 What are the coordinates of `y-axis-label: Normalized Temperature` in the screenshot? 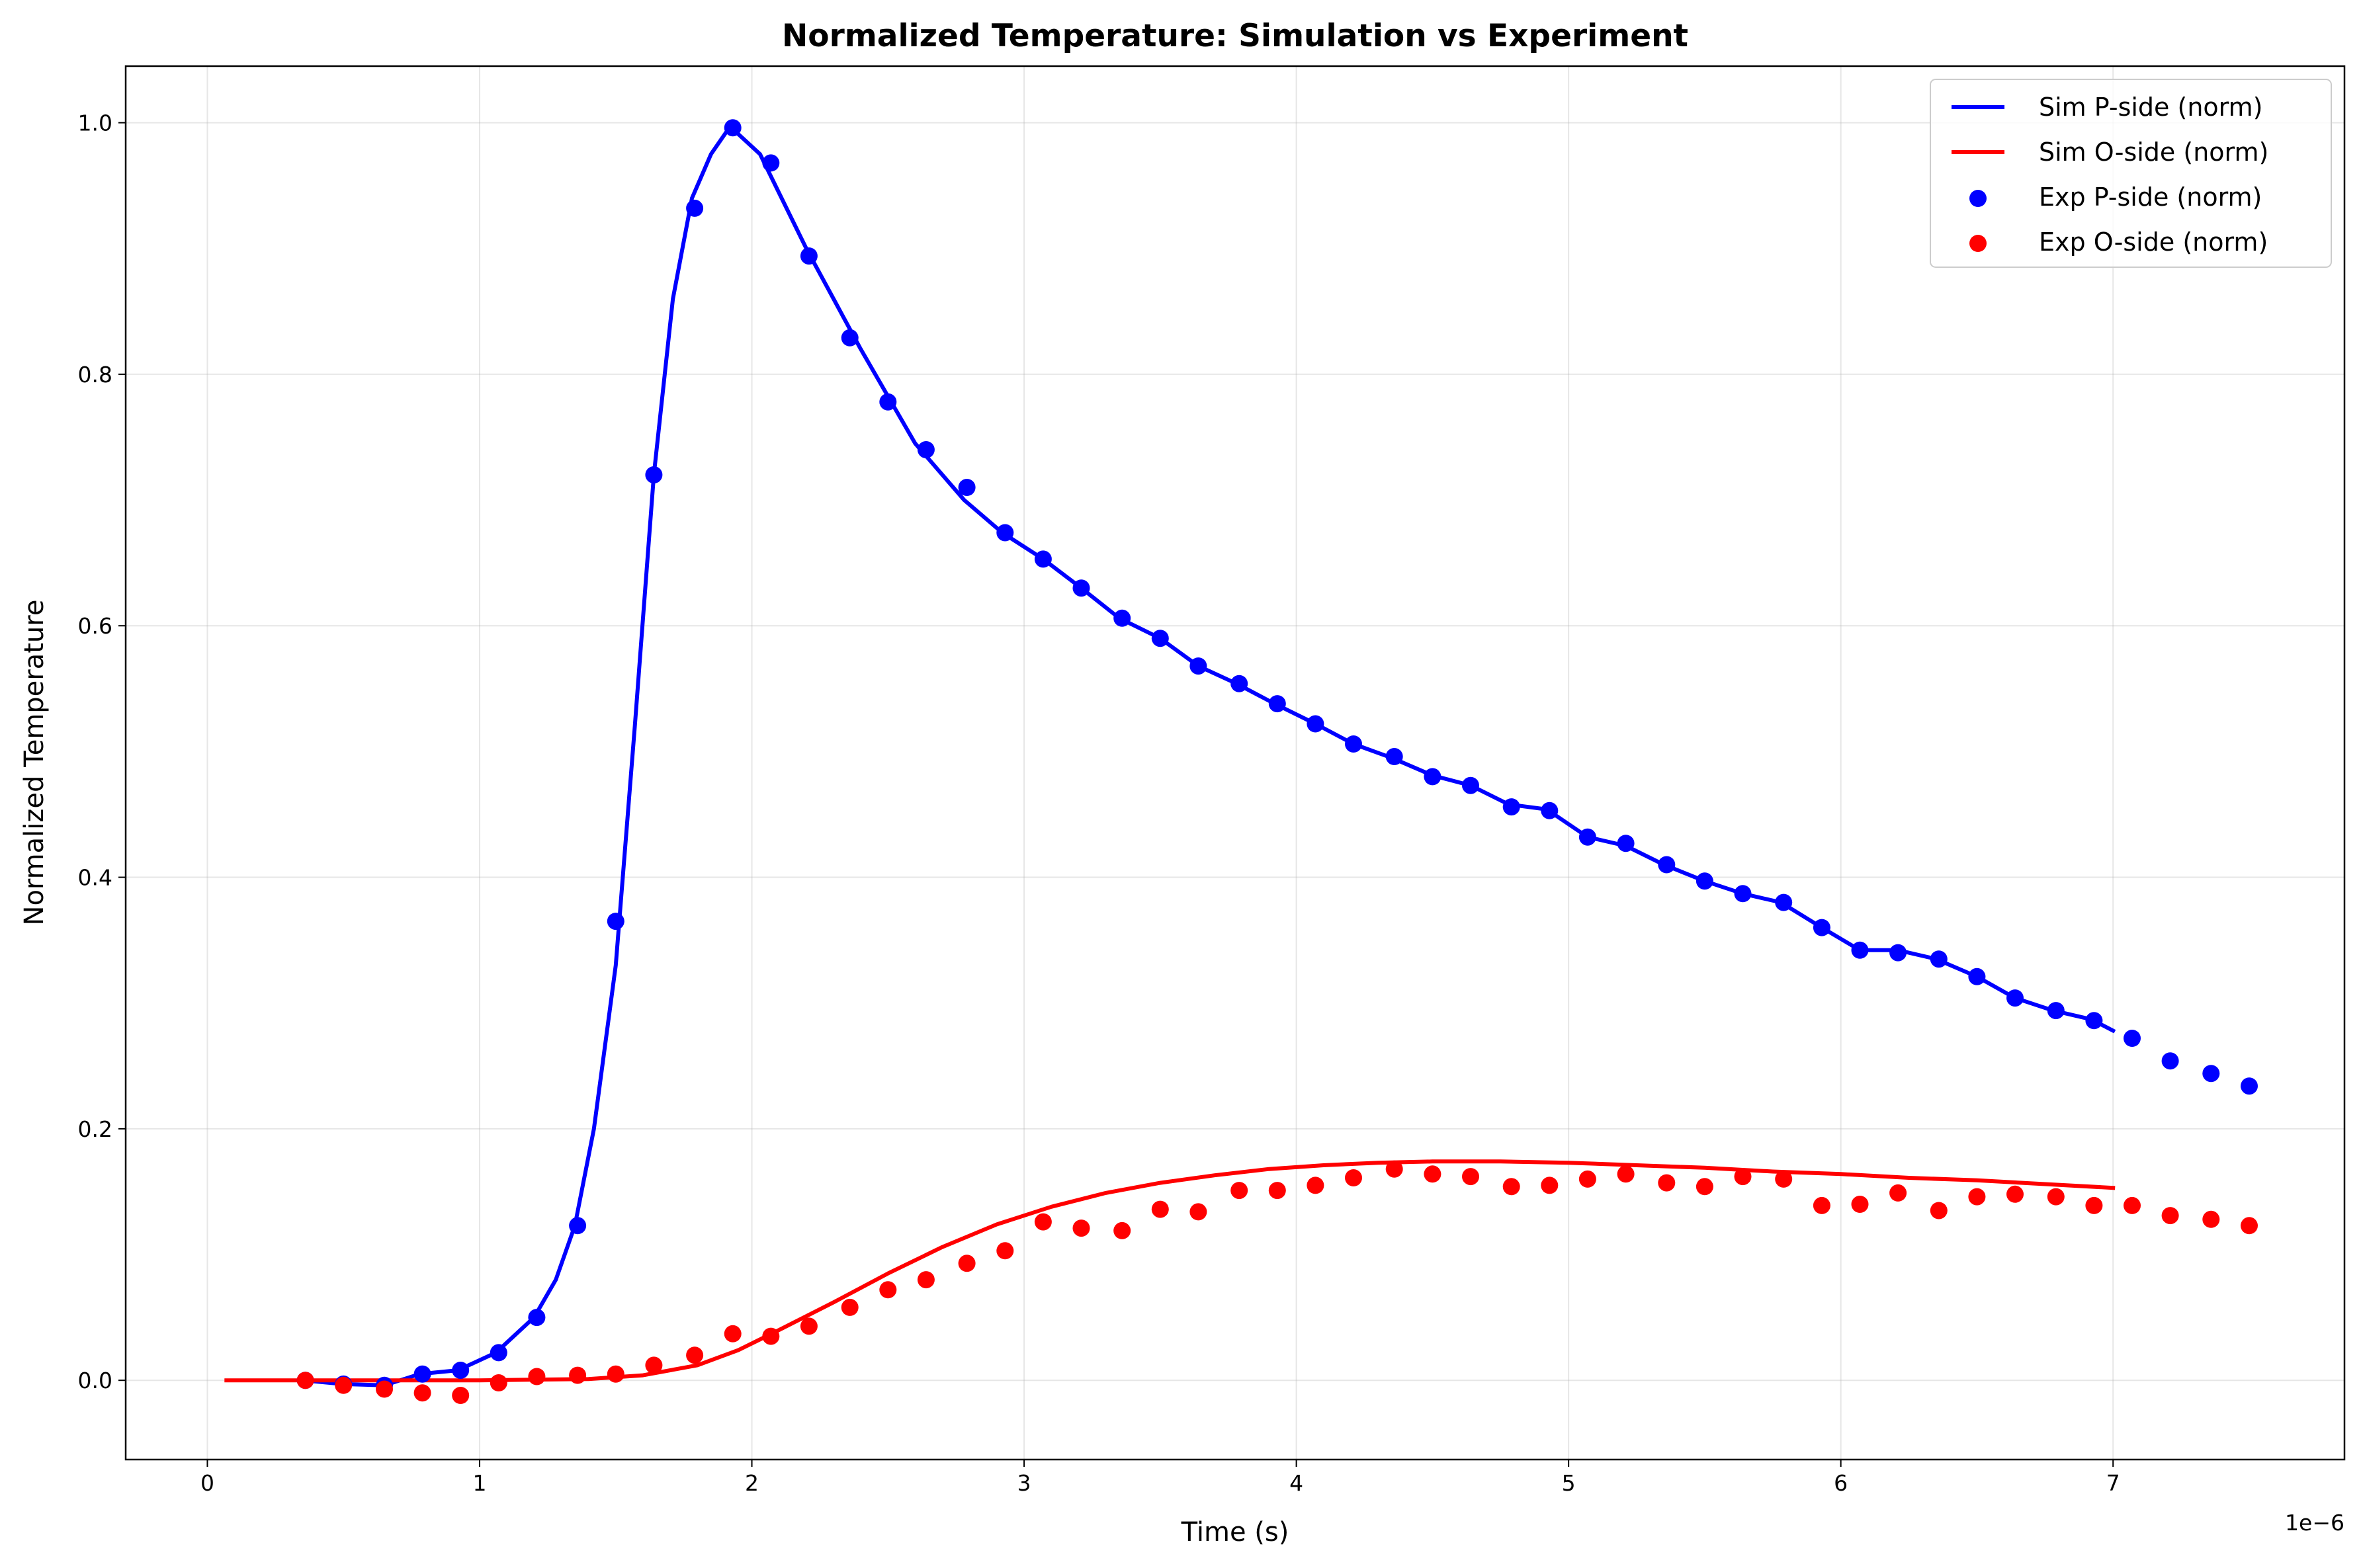 It's located at (34, 763).